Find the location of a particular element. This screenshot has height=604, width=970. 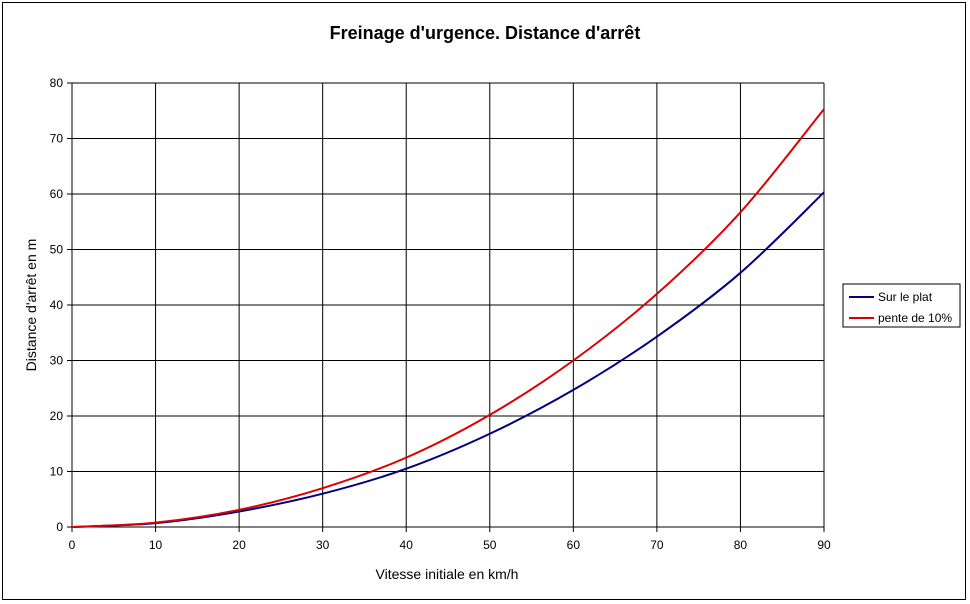

y-tick-label: 40 is located at coordinates (57, 305).